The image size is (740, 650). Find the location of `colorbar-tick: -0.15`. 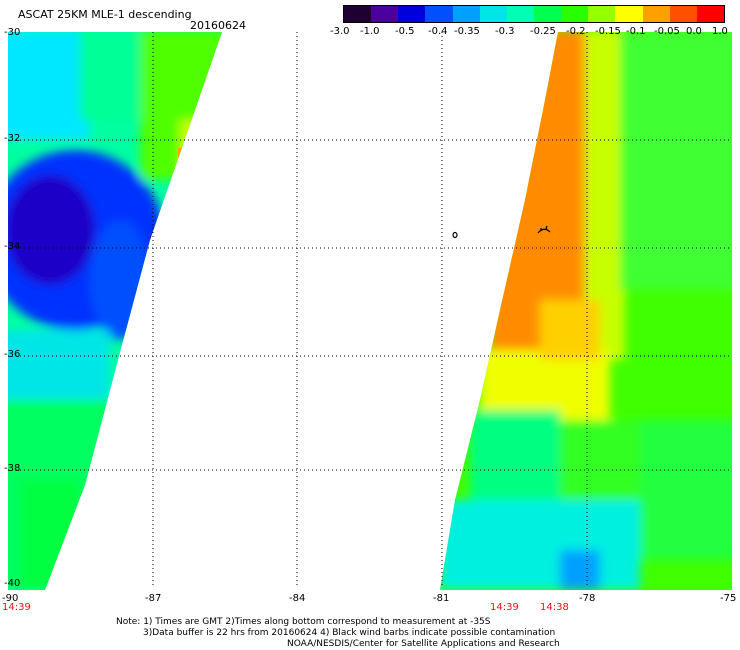

colorbar-tick: -0.15 is located at coordinates (608, 31).